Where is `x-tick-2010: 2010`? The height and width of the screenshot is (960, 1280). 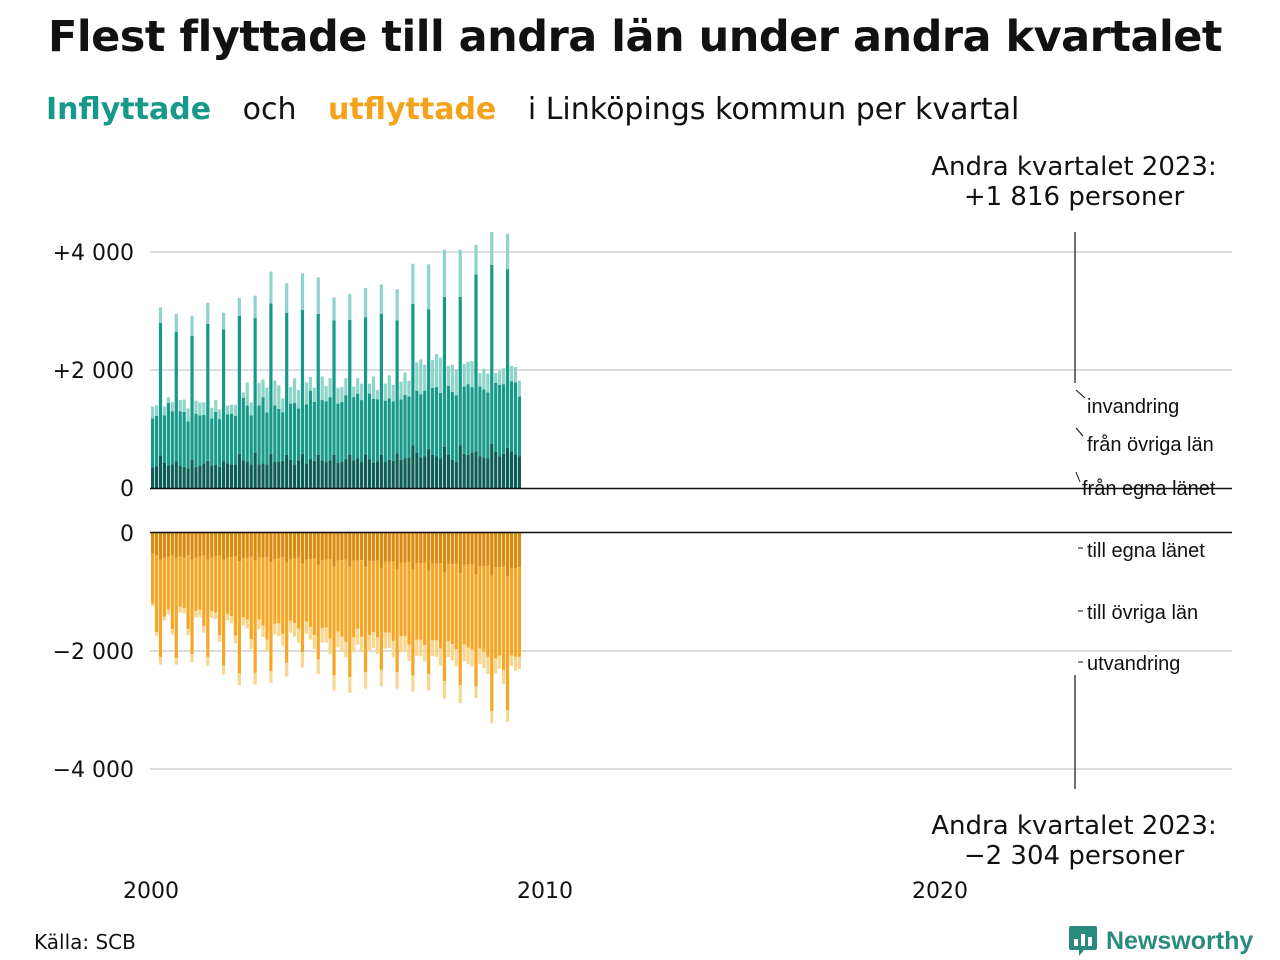 x-tick-2010: 2010 is located at coordinates (545, 891).